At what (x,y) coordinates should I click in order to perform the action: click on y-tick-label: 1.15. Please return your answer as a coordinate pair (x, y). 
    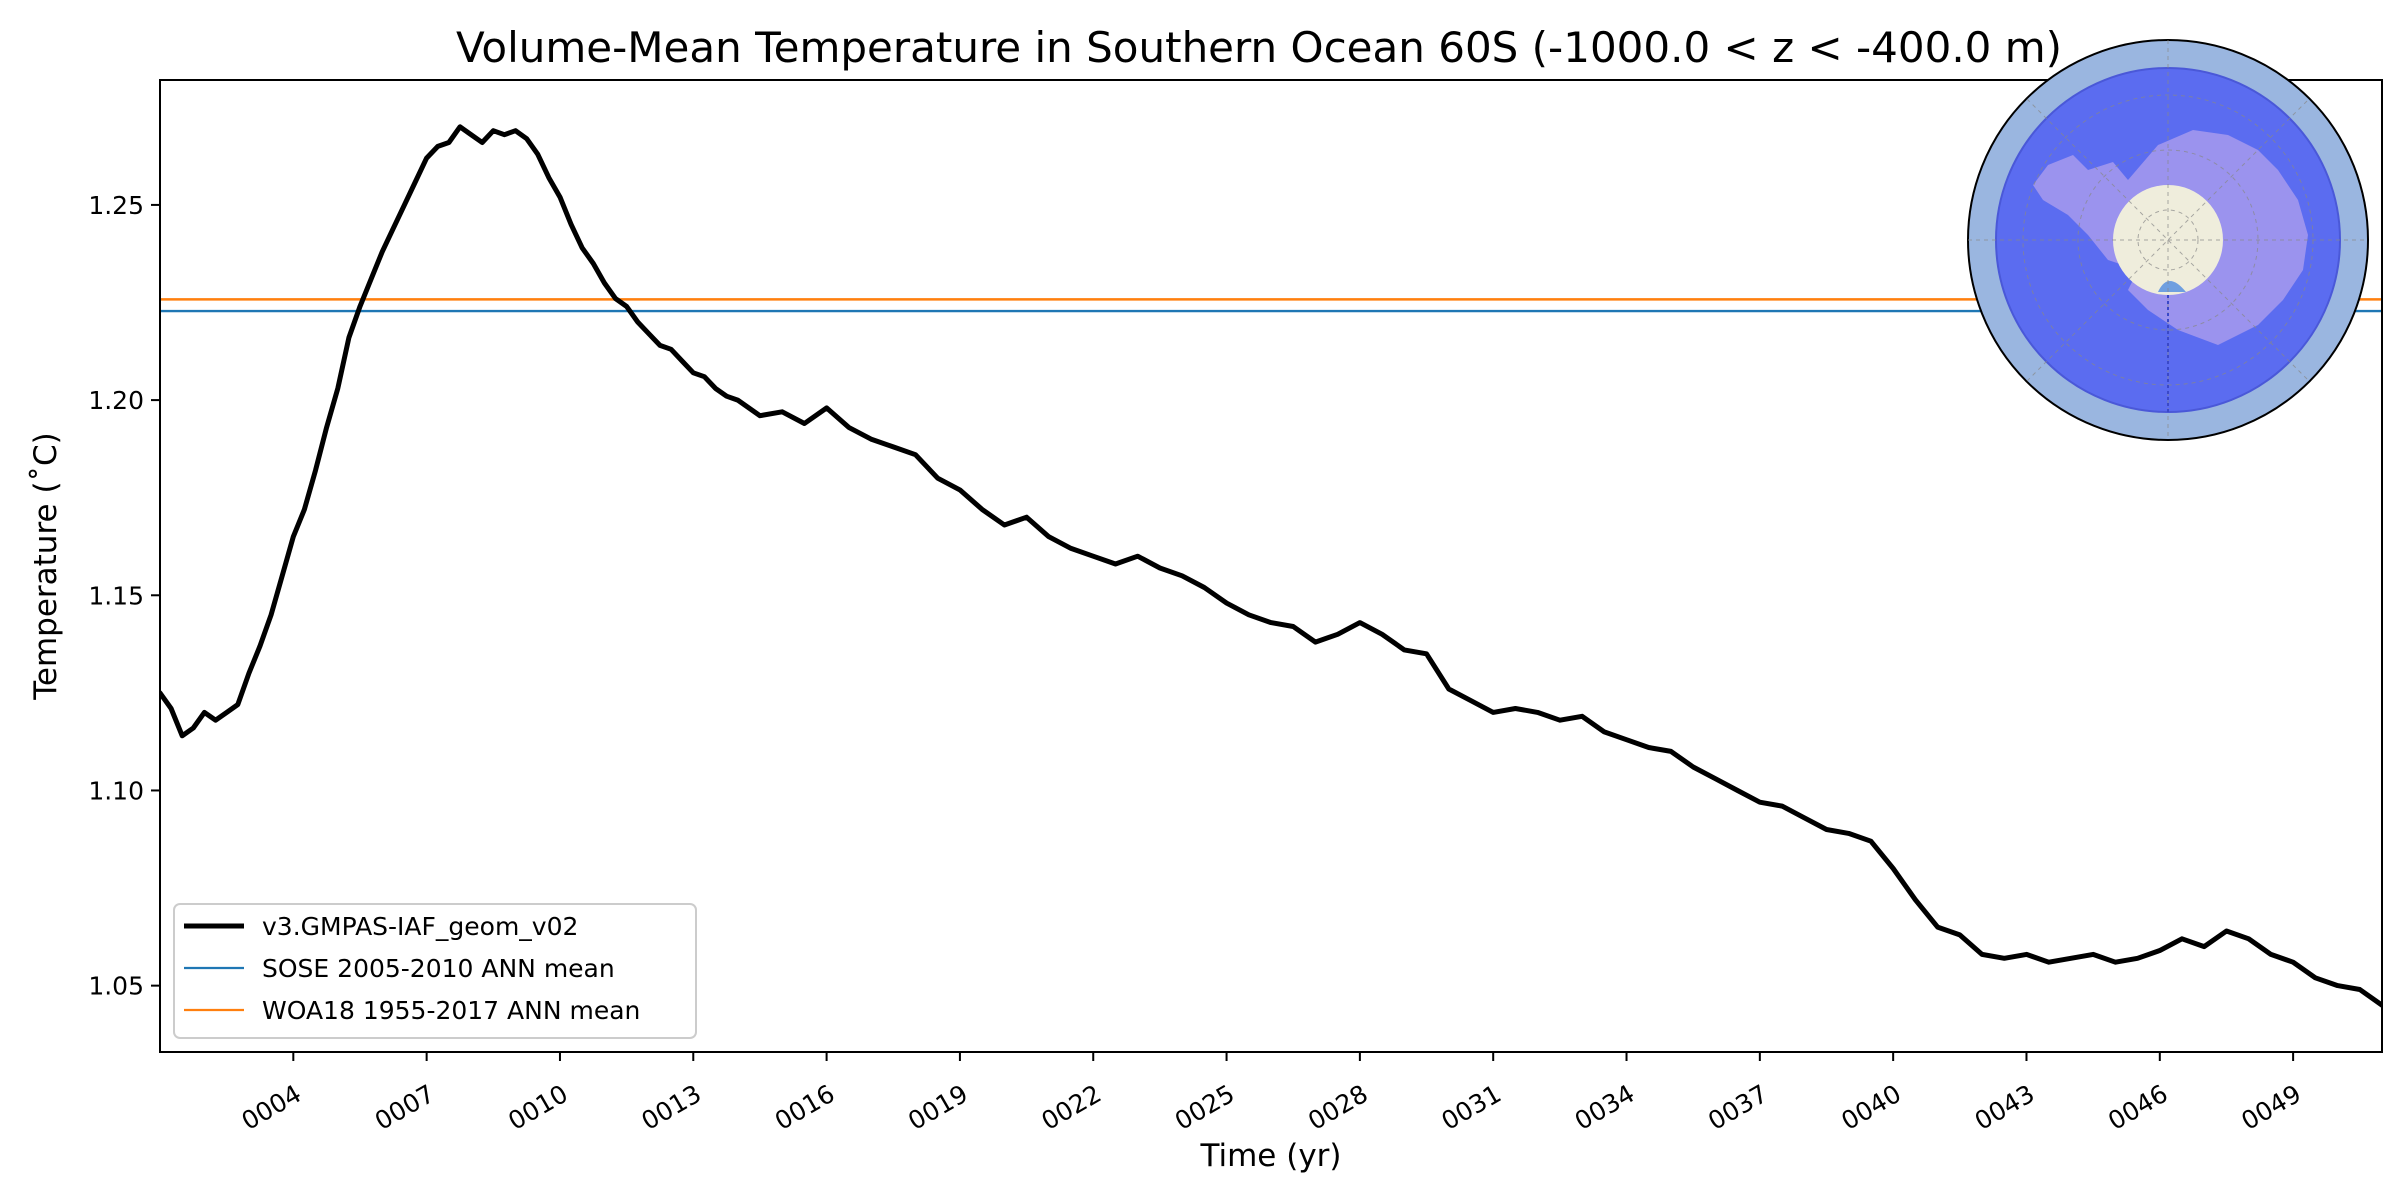
    Looking at the image, I should click on (116, 595).